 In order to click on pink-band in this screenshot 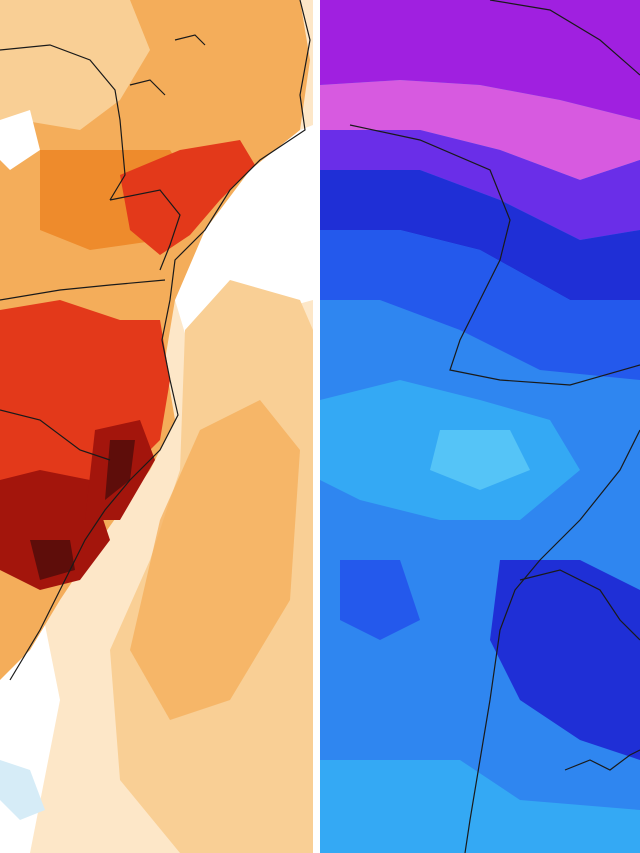, I will do `click(480, 130)`.